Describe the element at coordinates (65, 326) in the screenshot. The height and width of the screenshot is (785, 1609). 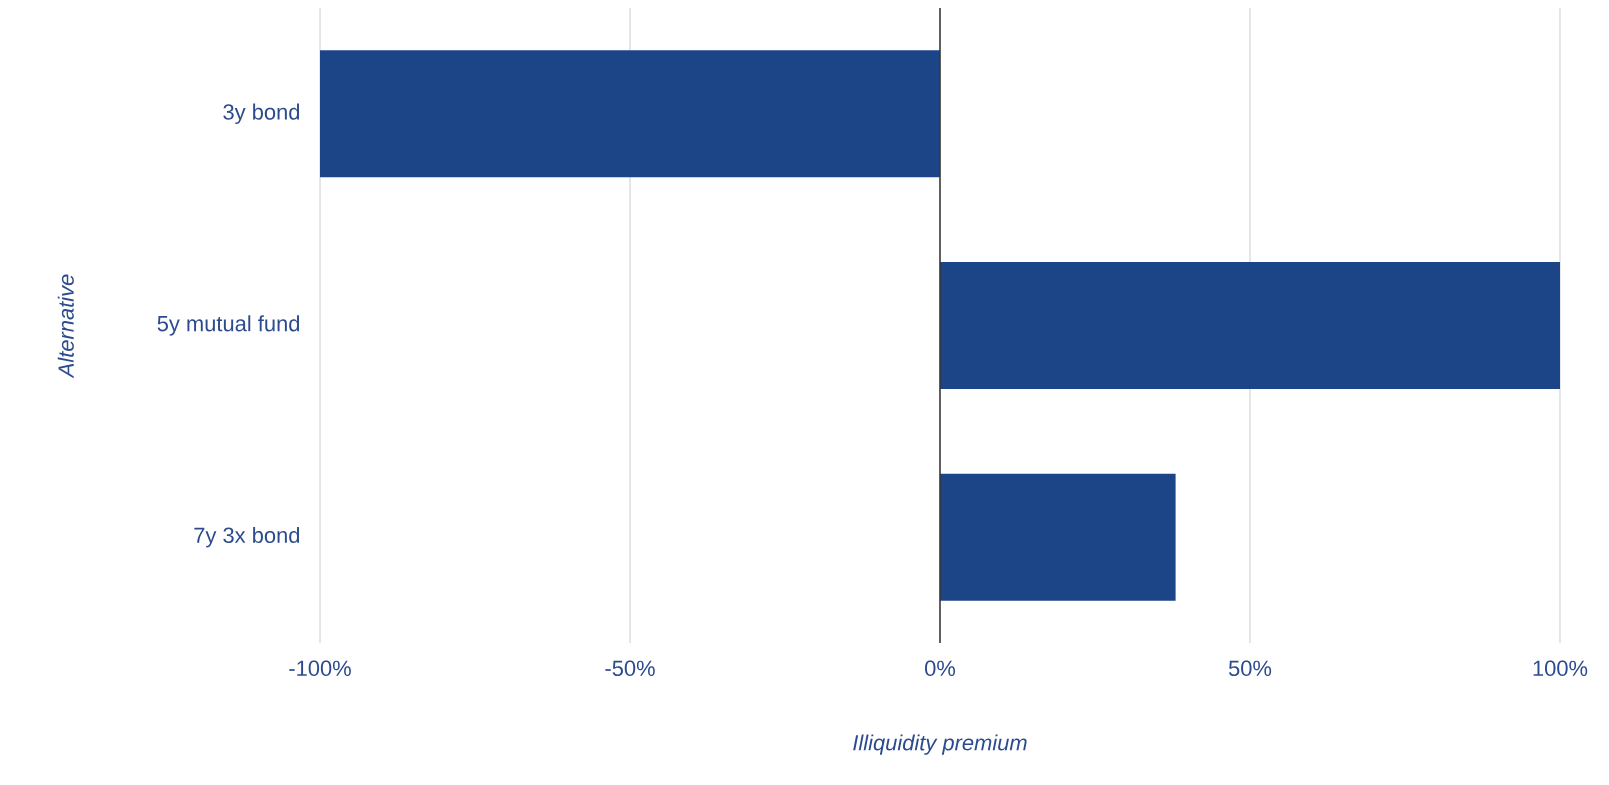
I see `y-axis-title: Alternative` at that location.